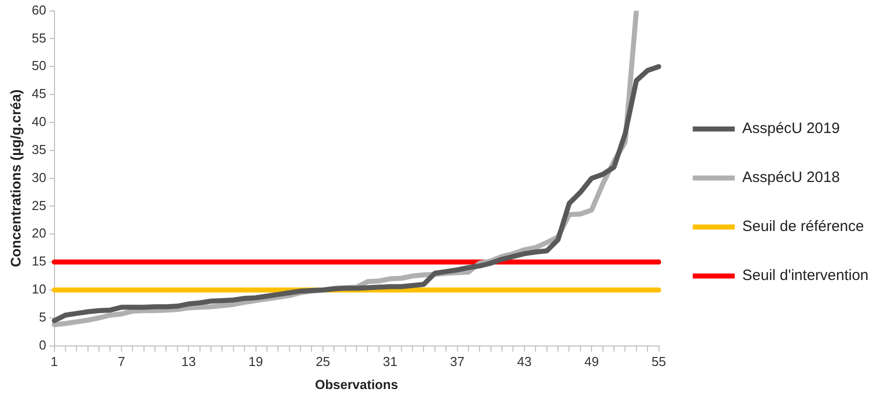 Image resolution: width=881 pixels, height=401 pixels. I want to click on y-tick-label: 40, so click(39, 122).